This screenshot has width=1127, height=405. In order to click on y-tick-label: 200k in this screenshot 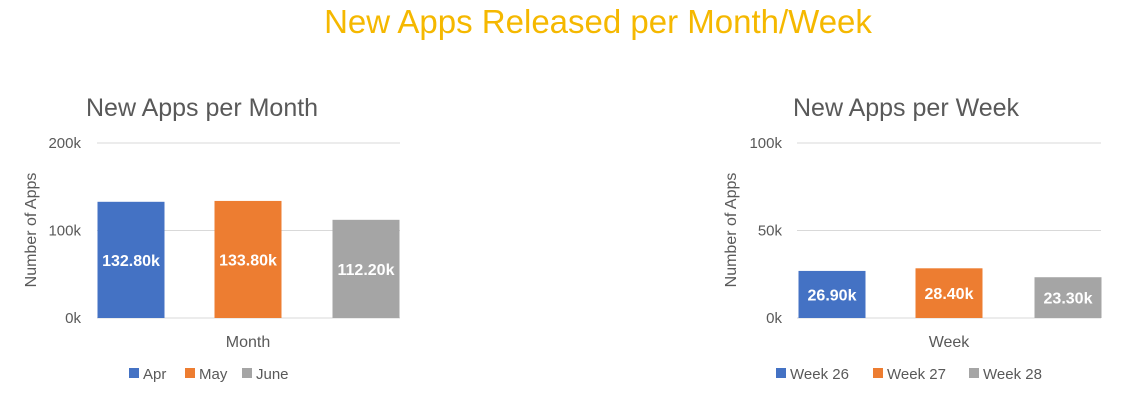, I will do `click(64, 143)`.